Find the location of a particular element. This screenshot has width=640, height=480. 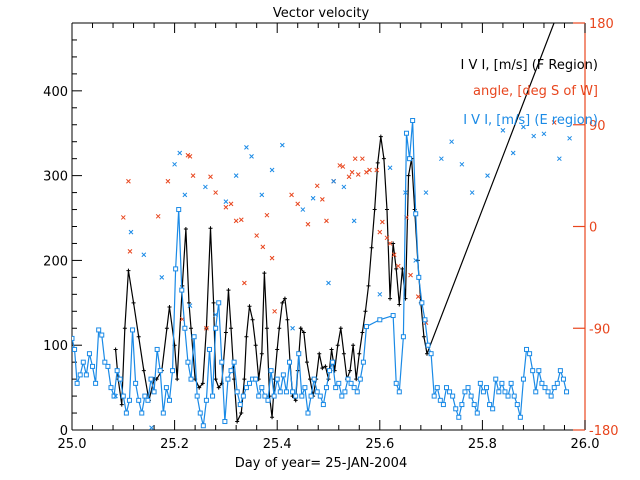

legend-item-angle: angle, [deg S of W] is located at coordinates (535, 91).